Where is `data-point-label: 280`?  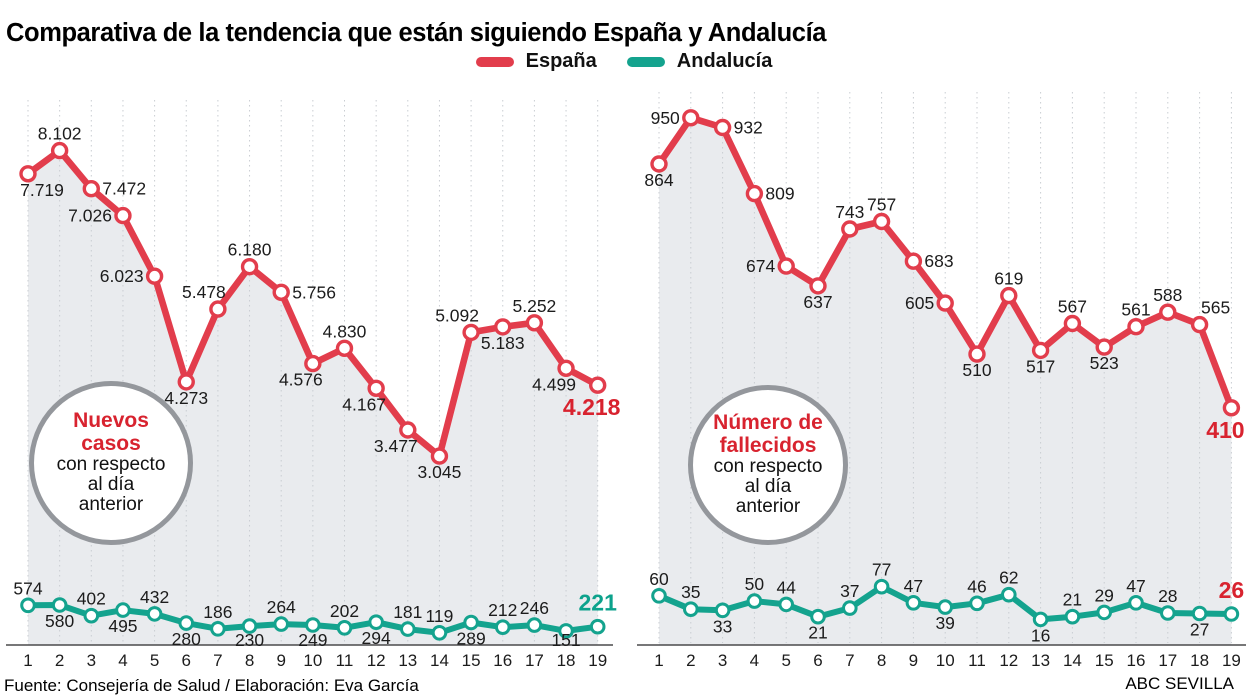
data-point-label: 280 is located at coordinates (186, 639).